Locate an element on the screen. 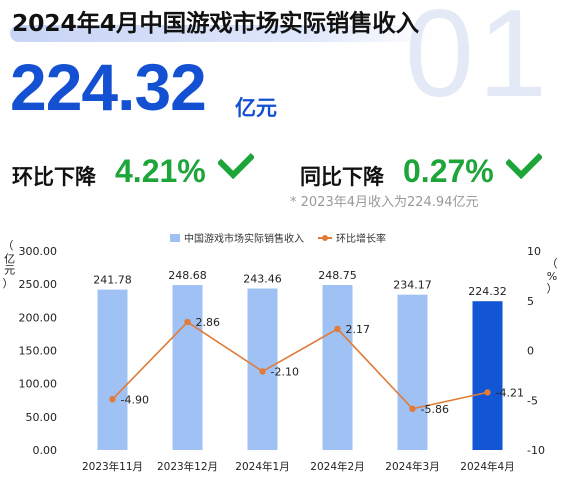  line-value-label: -4.21 is located at coordinates (510, 392).